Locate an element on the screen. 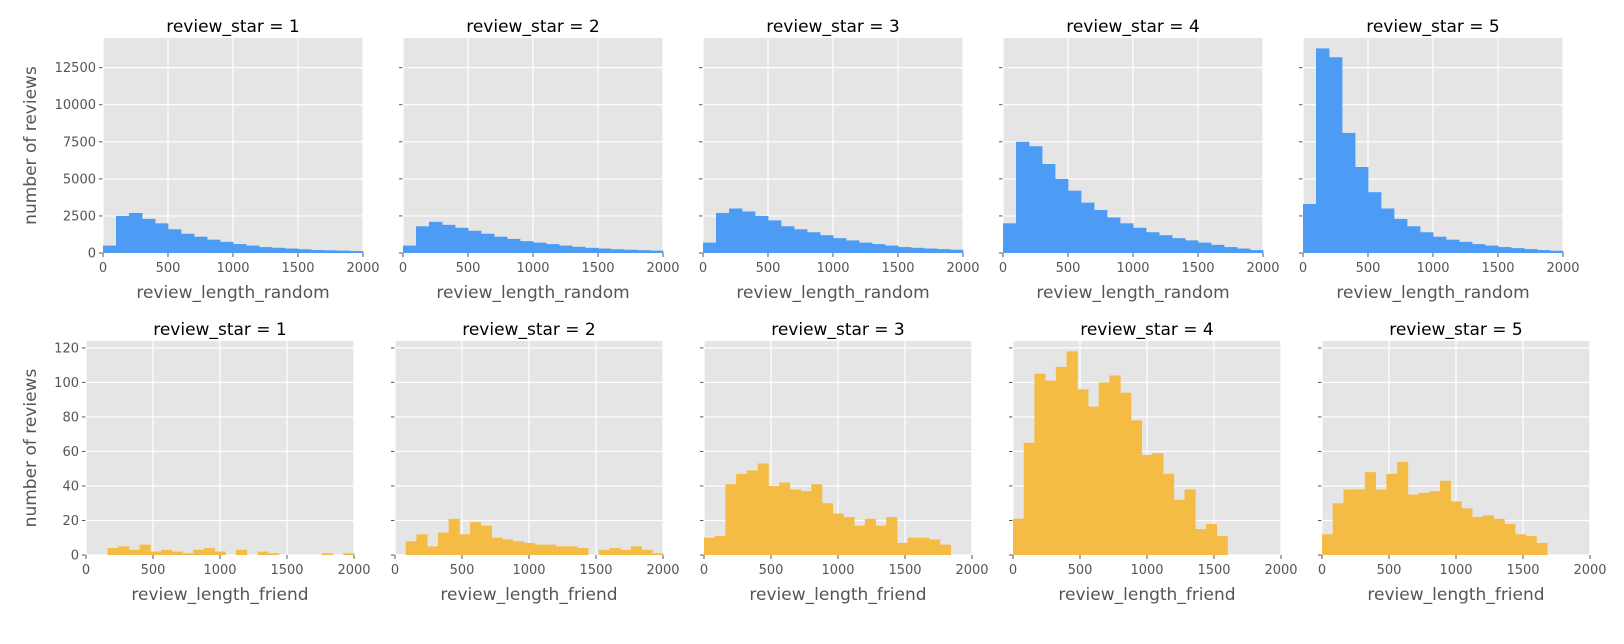 Image resolution: width=1624 pixels, height=644 pixels. panel-title: review_star = 3 is located at coordinates (833, 27).